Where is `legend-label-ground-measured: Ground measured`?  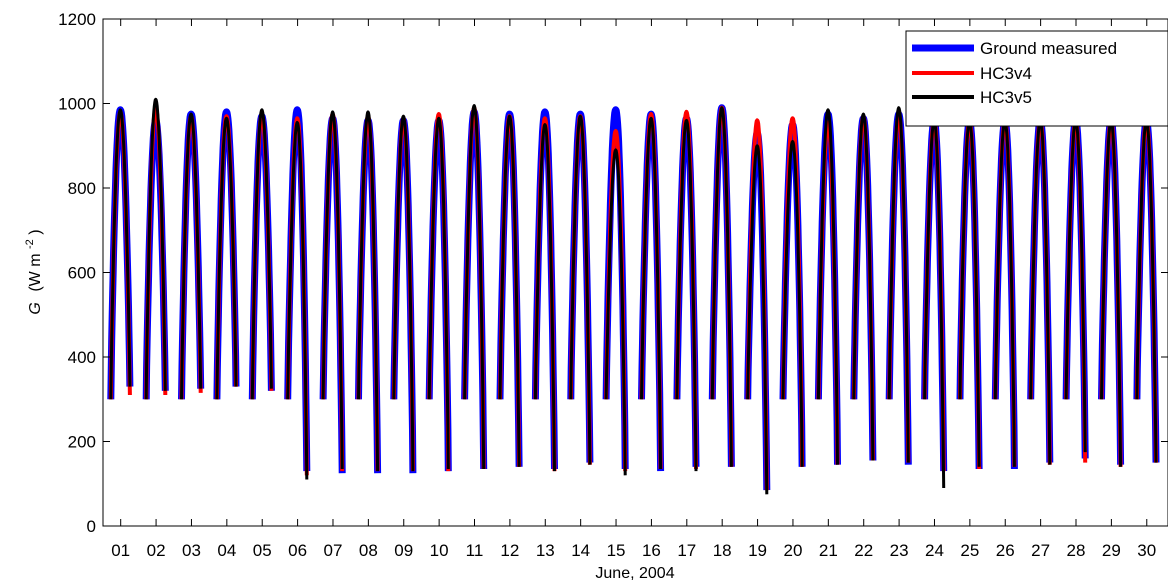 legend-label-ground-measured: Ground measured is located at coordinates (1048, 48).